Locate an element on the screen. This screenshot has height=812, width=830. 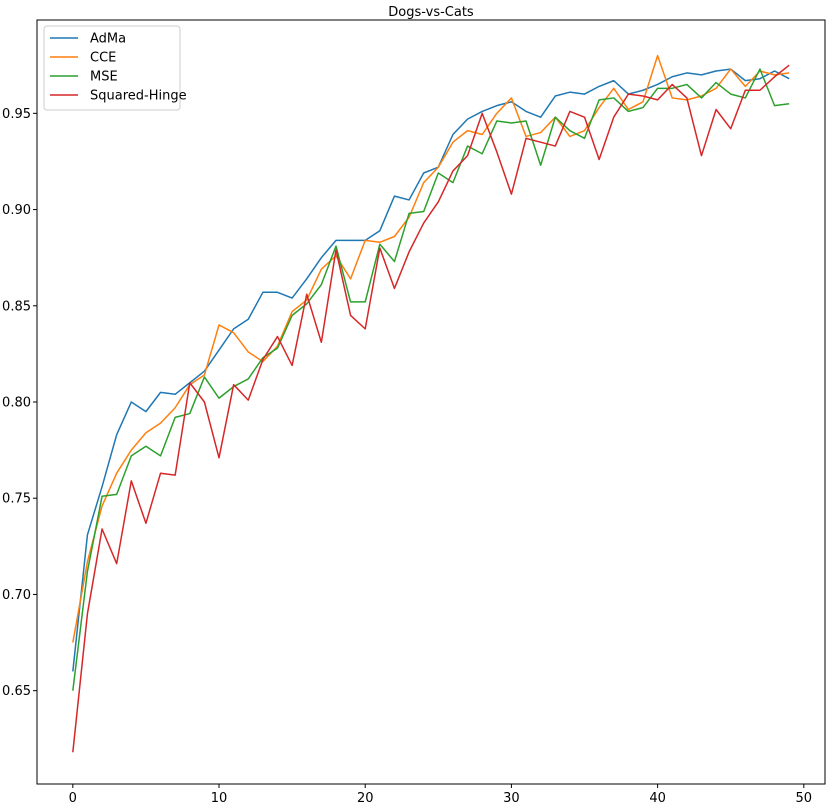
x-axis: 0 10 20 30 40 50 is located at coordinates (440, 795).